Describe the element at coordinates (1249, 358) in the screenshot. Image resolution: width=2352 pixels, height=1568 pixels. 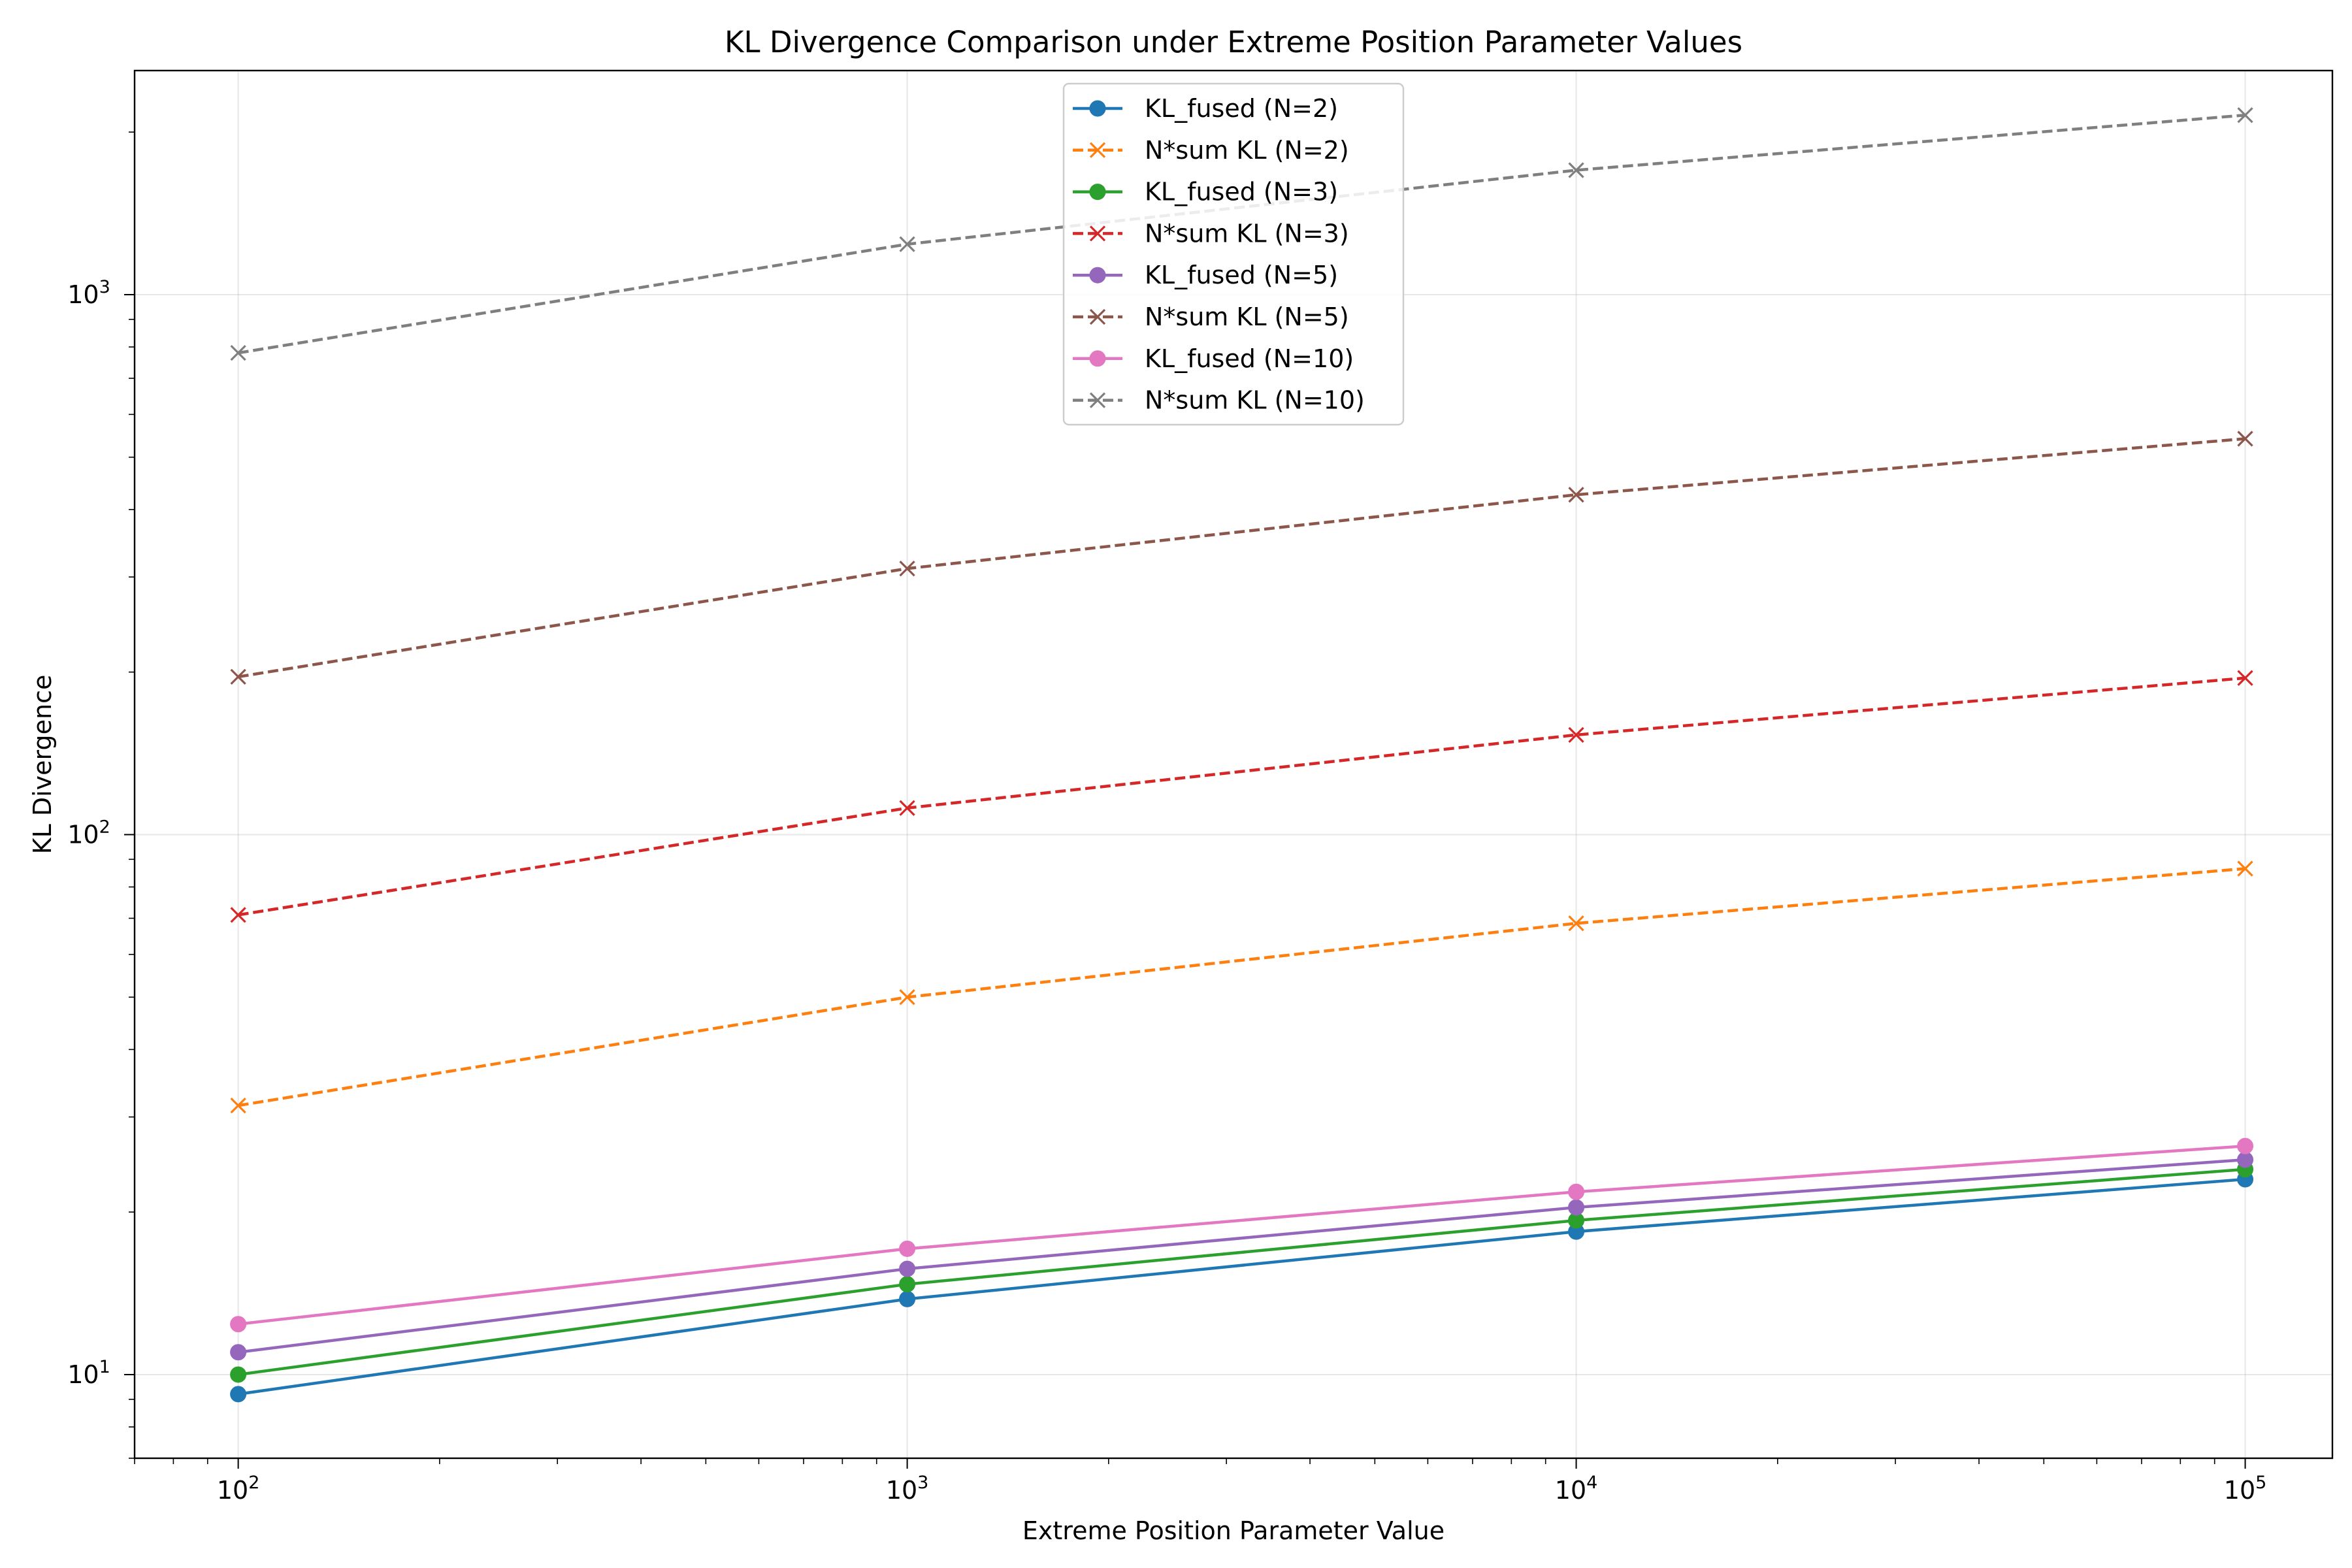
I see `legend-label: KL_fused (N=10)` at that location.